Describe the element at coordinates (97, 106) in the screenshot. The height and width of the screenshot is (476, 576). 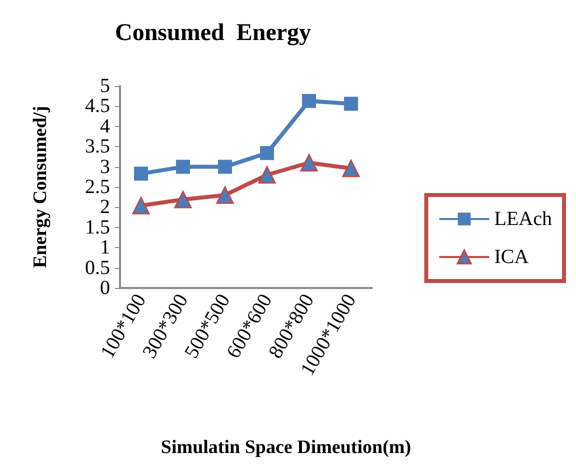
I see `y-tick-label: 4.5` at that location.